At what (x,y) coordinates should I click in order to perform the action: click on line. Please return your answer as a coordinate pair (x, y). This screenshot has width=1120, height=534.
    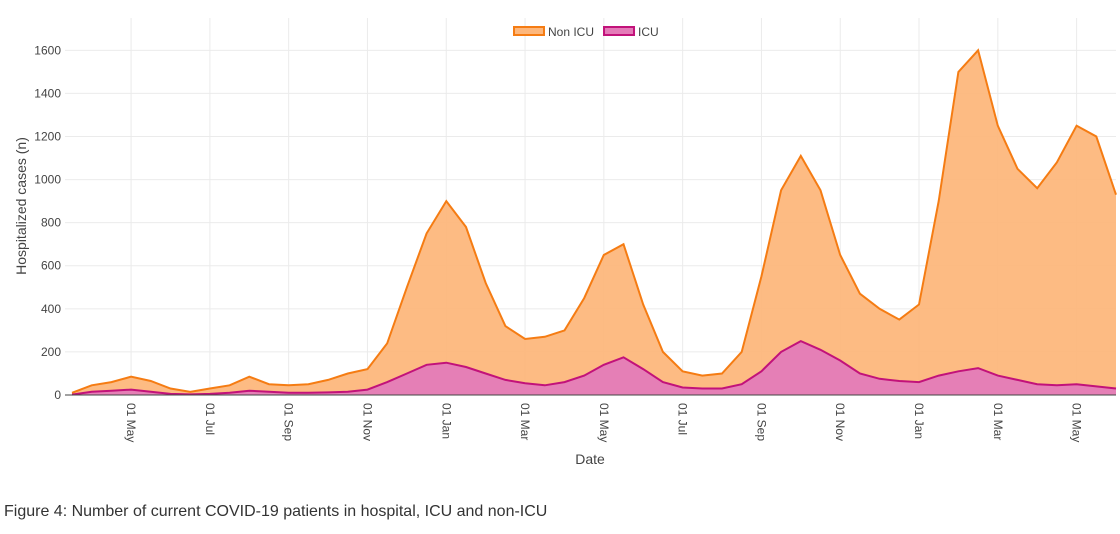
    Looking at the image, I should click on (594, 367).